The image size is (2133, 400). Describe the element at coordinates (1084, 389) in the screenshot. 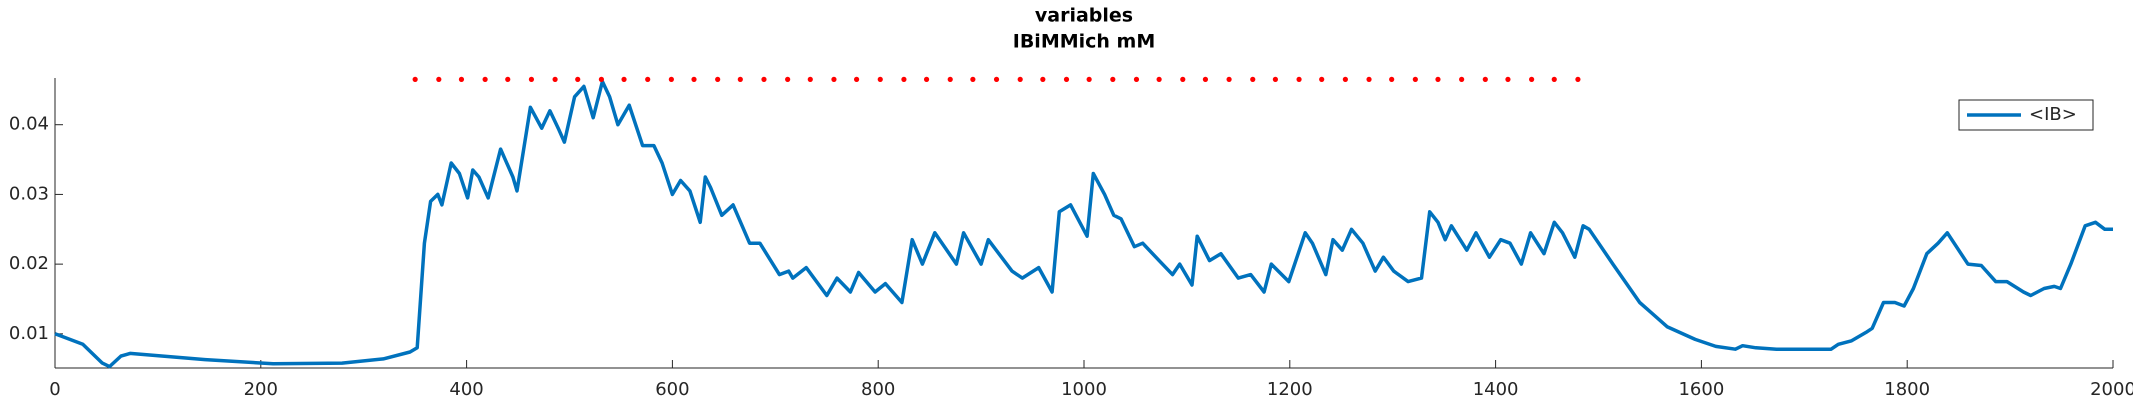

I see `x-tick-label: 1000` at that location.